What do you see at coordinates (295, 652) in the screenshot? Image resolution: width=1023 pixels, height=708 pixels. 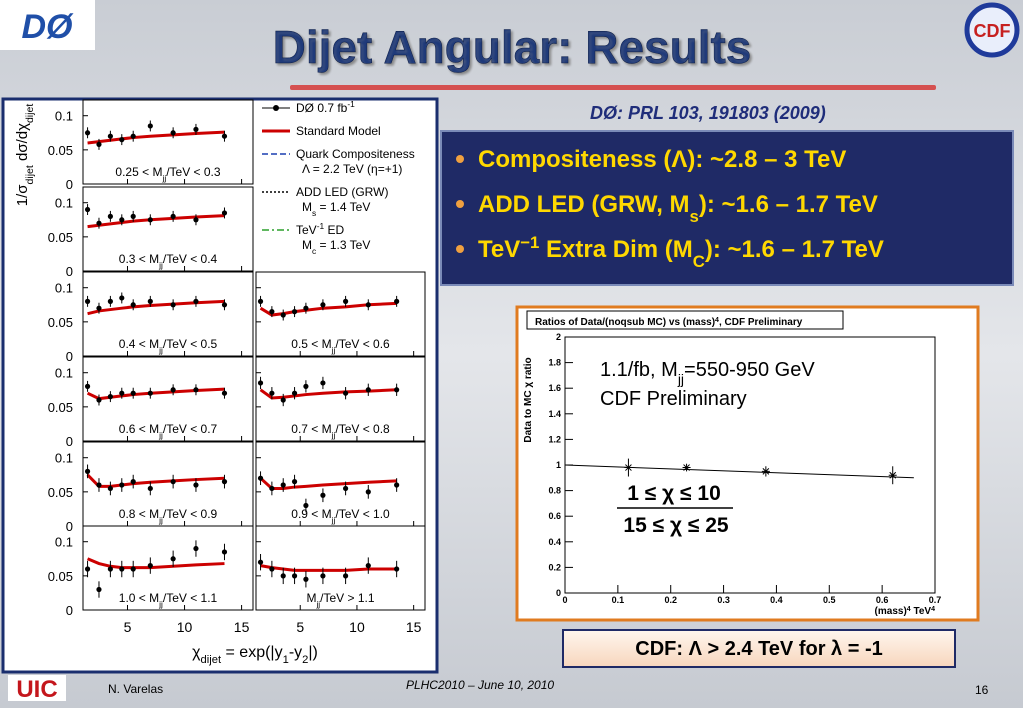 I see `text-part: -y` at bounding box center [295, 652].